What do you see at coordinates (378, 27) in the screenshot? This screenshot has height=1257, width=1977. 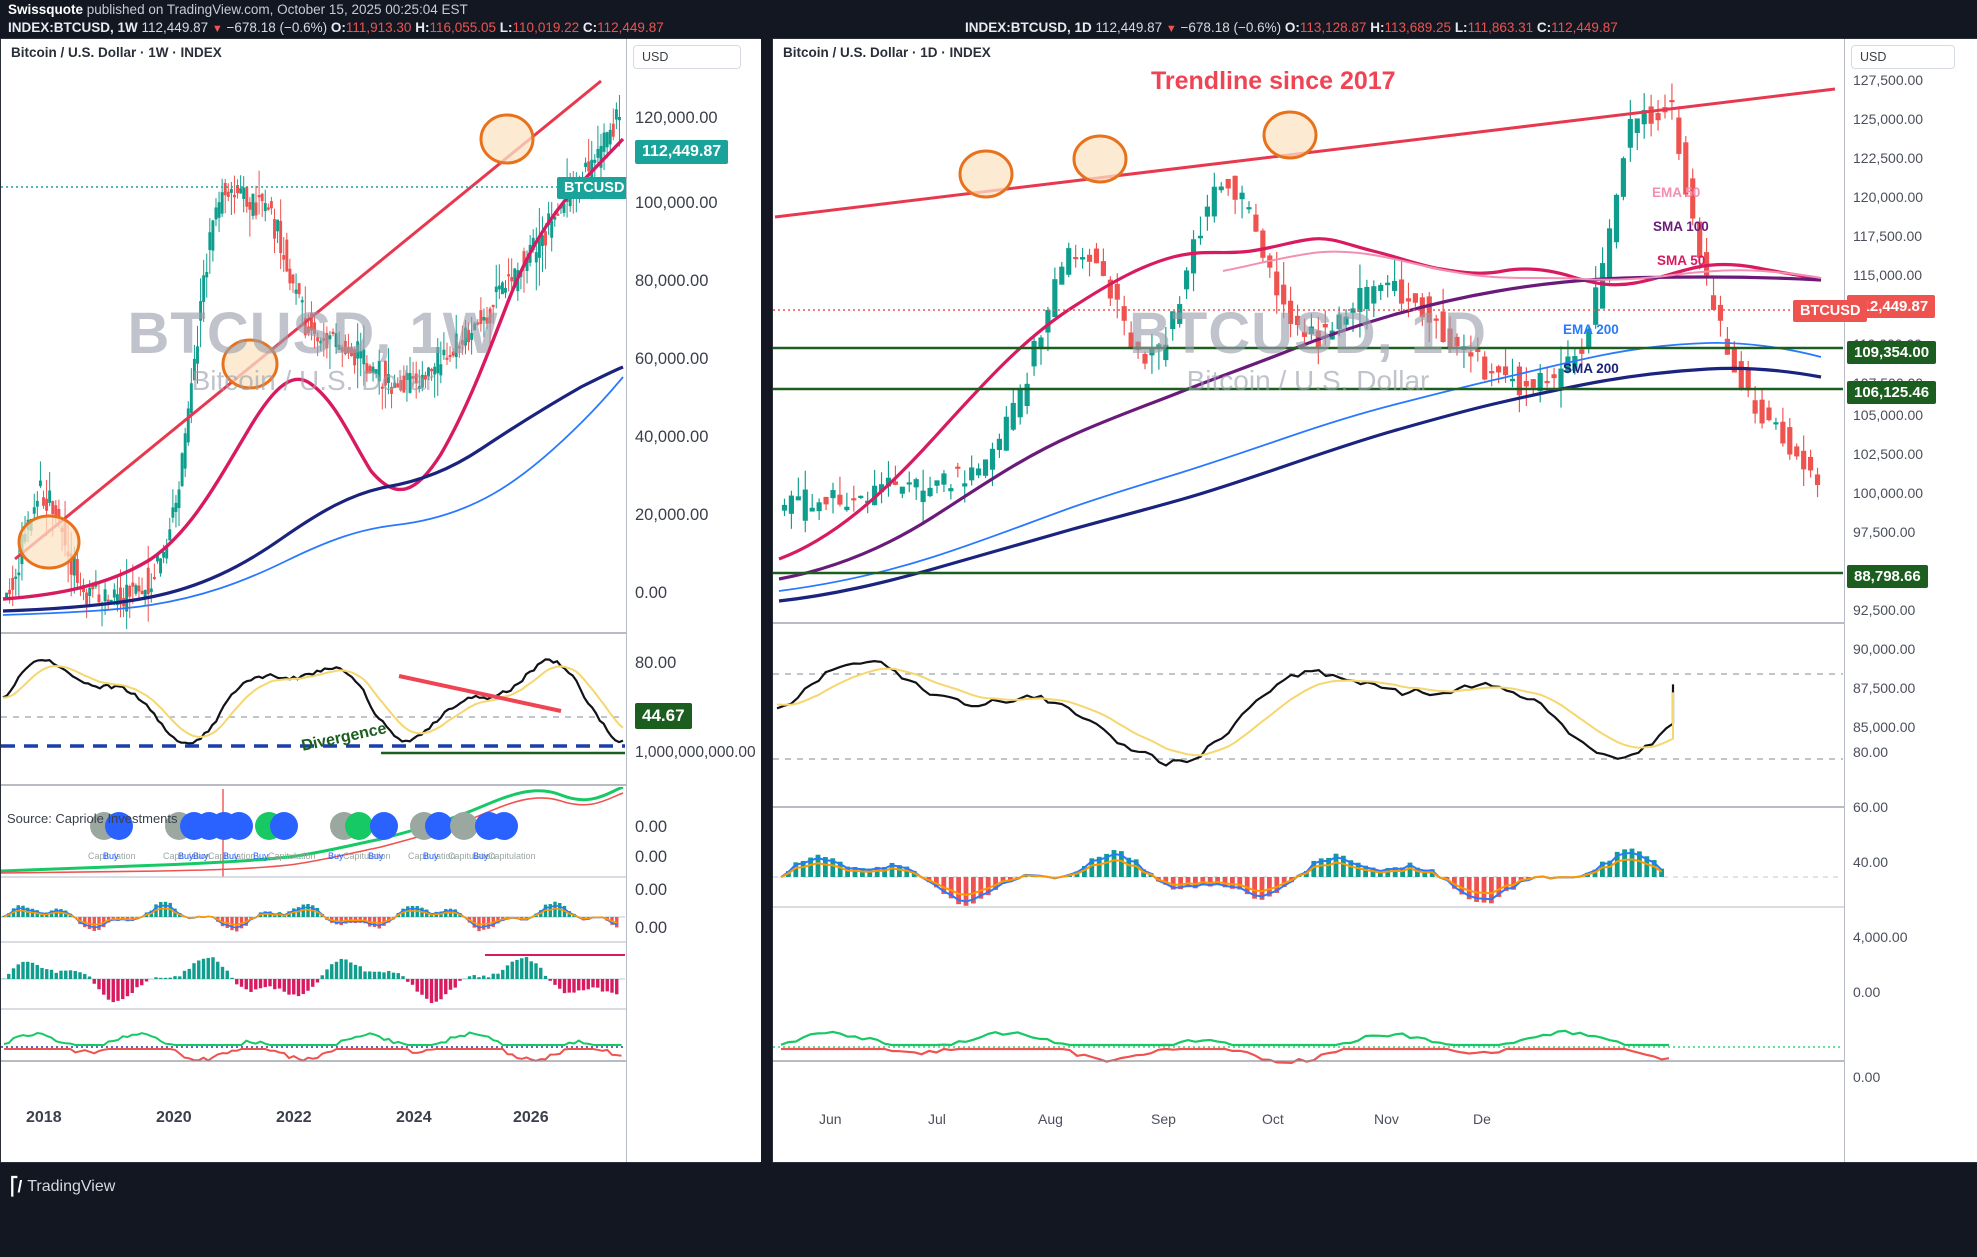 I see `left-open-value: 111,913.30` at bounding box center [378, 27].